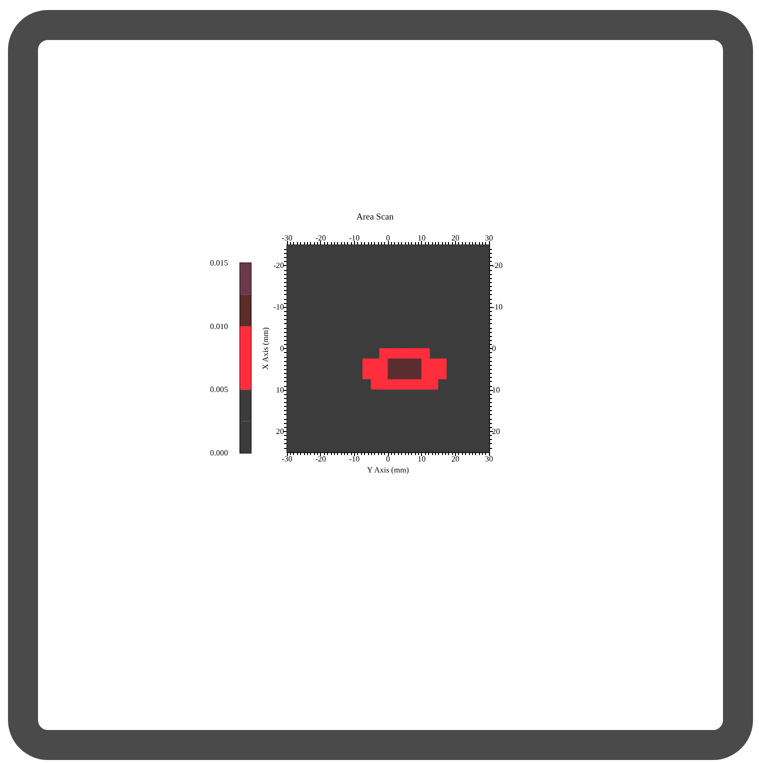 Image resolution: width=759 pixels, height=763 pixels. What do you see at coordinates (388, 238) in the screenshot?
I see `x2-tick-label: 0` at bounding box center [388, 238].